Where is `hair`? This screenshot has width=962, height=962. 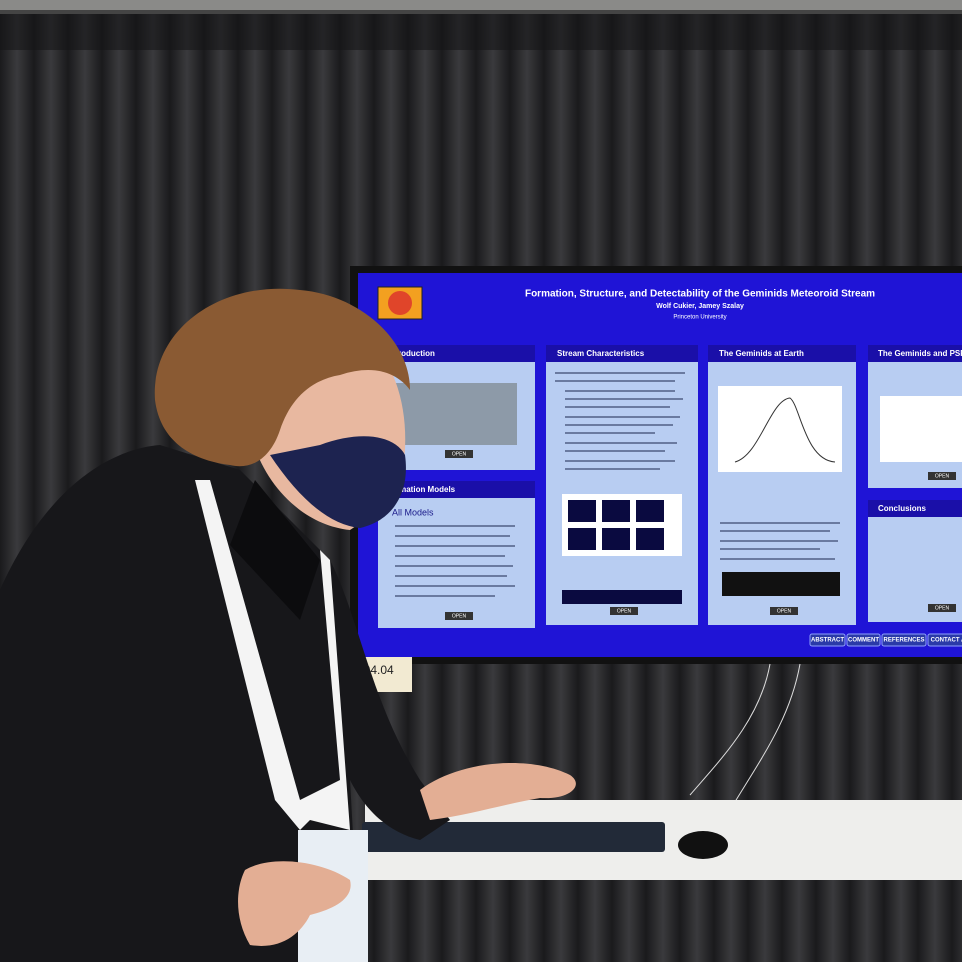
hair is located at coordinates (282, 377).